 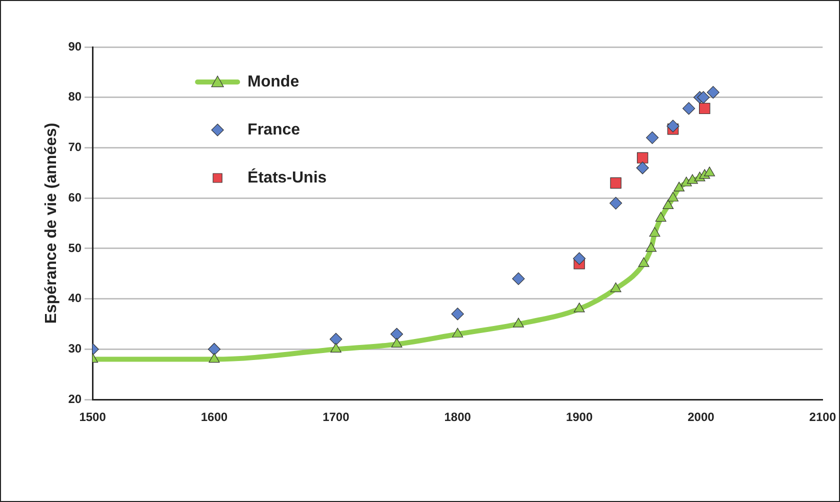 I want to click on y-tick-label: 50, so click(x=75, y=247).